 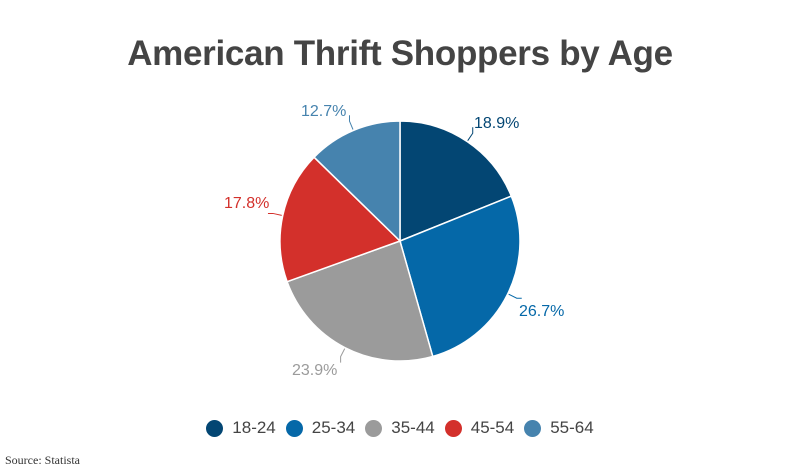 I want to click on legend-item-18-24: 18-24, so click(x=241, y=428).